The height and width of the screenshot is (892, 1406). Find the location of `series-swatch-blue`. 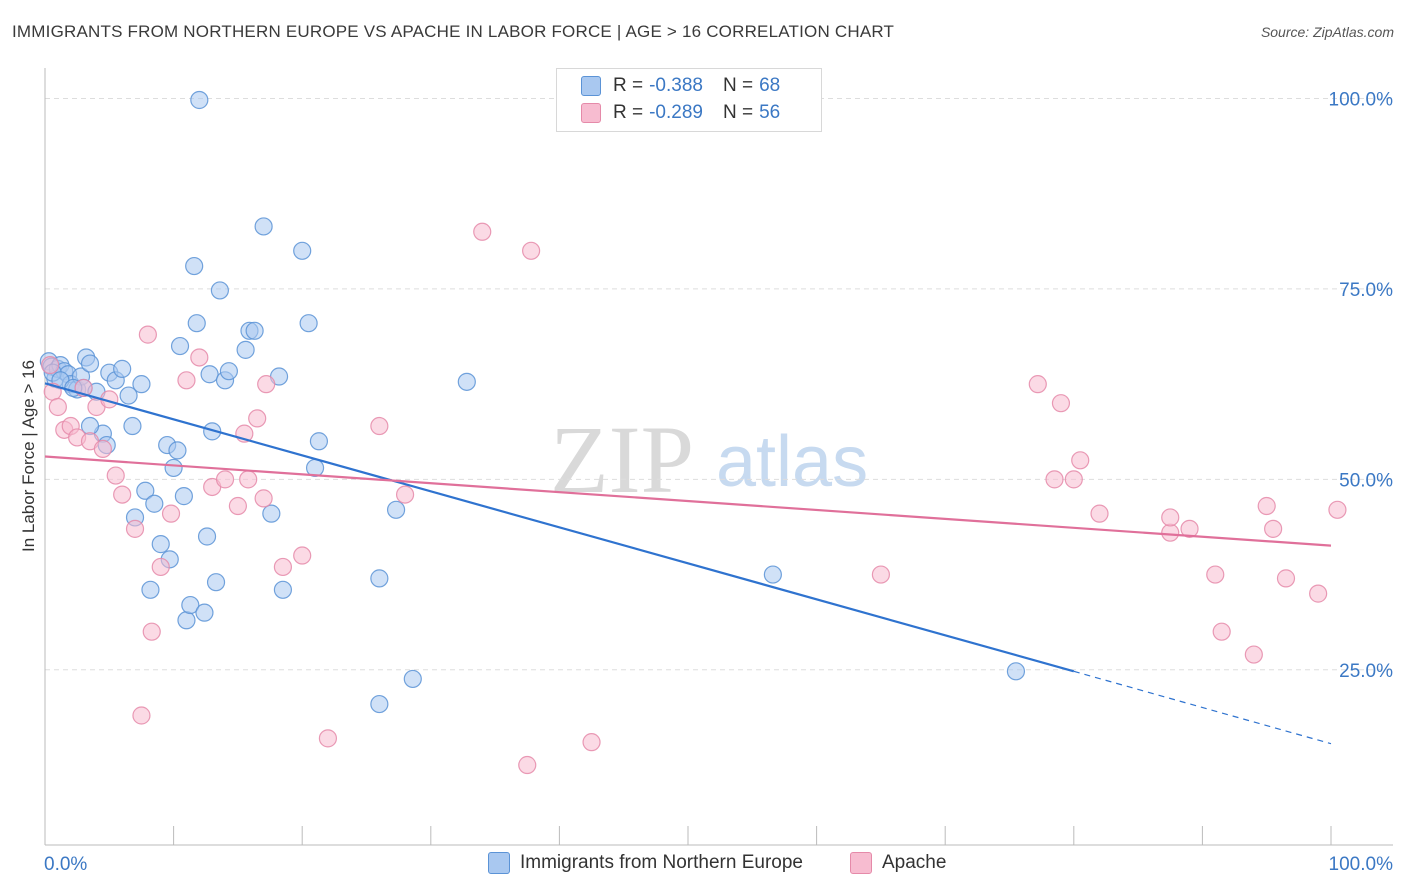

series-swatch-blue is located at coordinates (499, 863).